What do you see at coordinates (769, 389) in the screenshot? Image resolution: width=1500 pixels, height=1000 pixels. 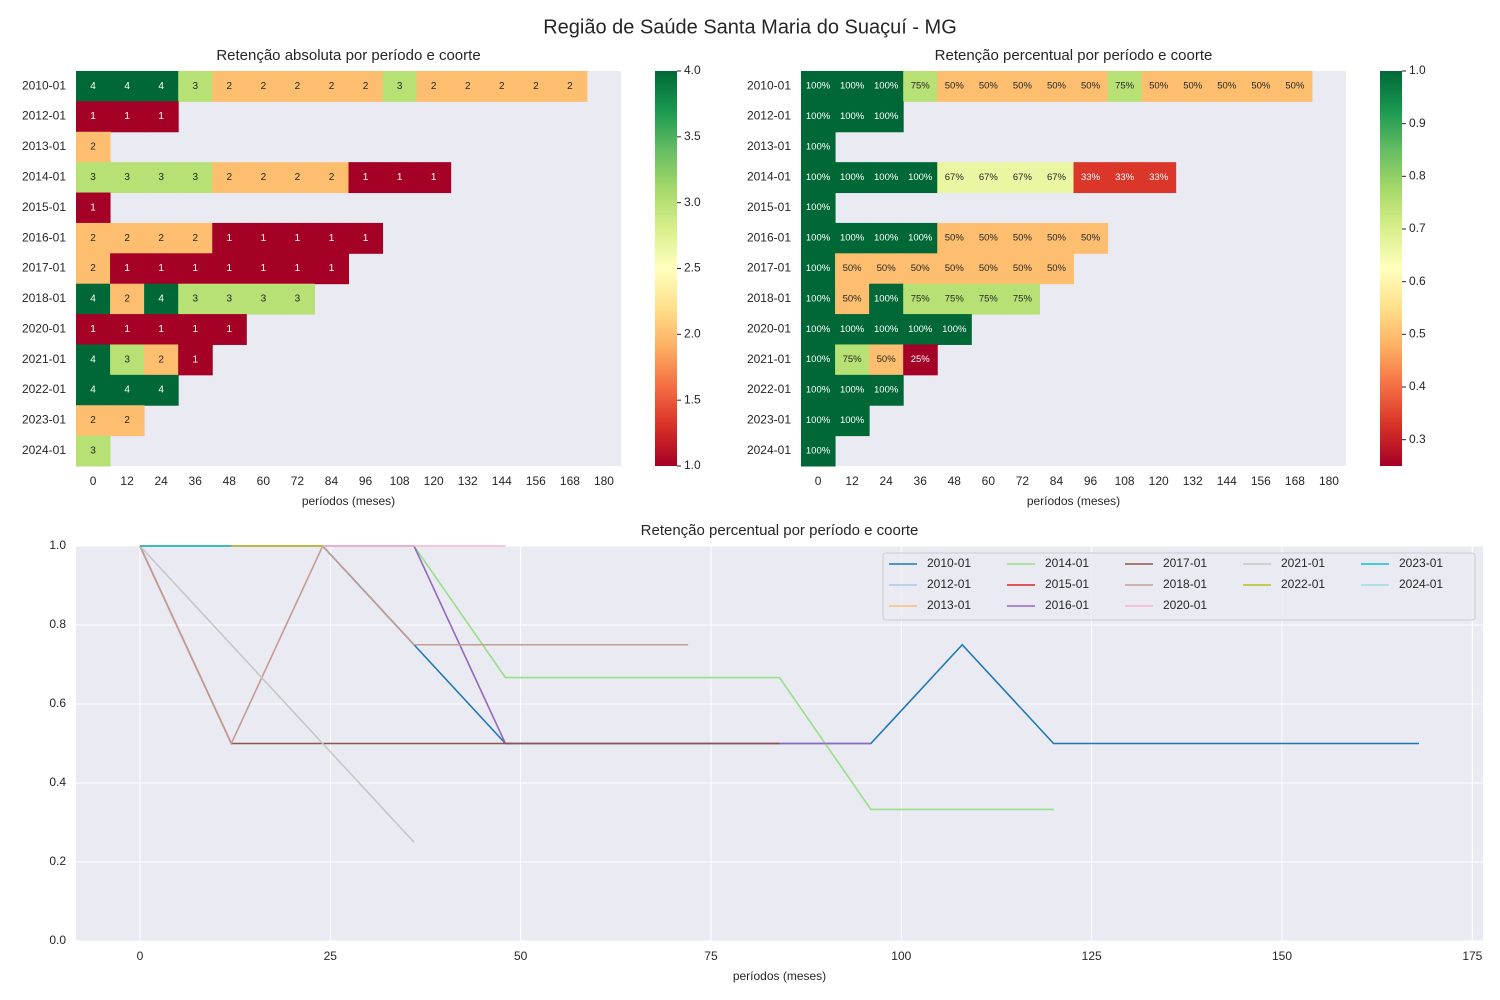 I see `y-tick-label: 2022-01` at bounding box center [769, 389].